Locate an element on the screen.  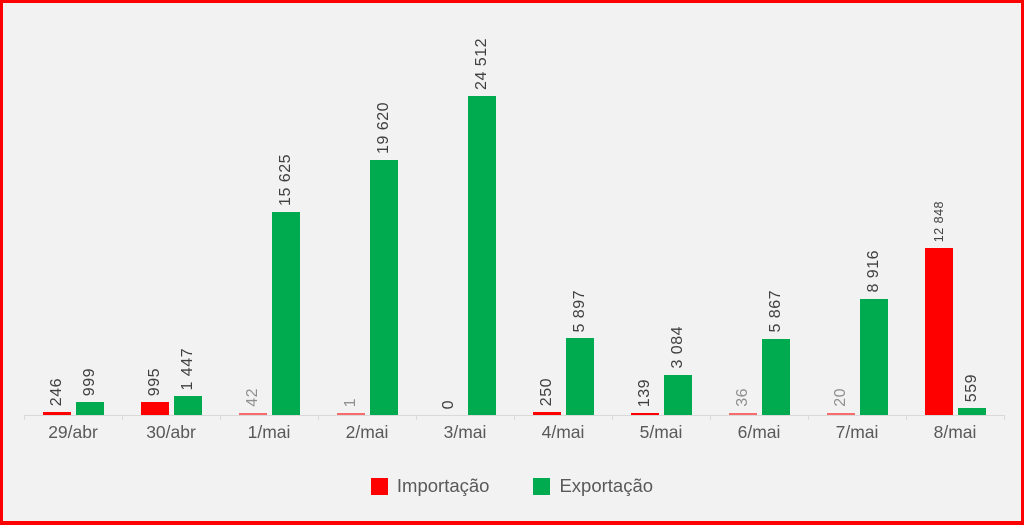
legend-item-exportacao: Exportação is located at coordinates (593, 486).